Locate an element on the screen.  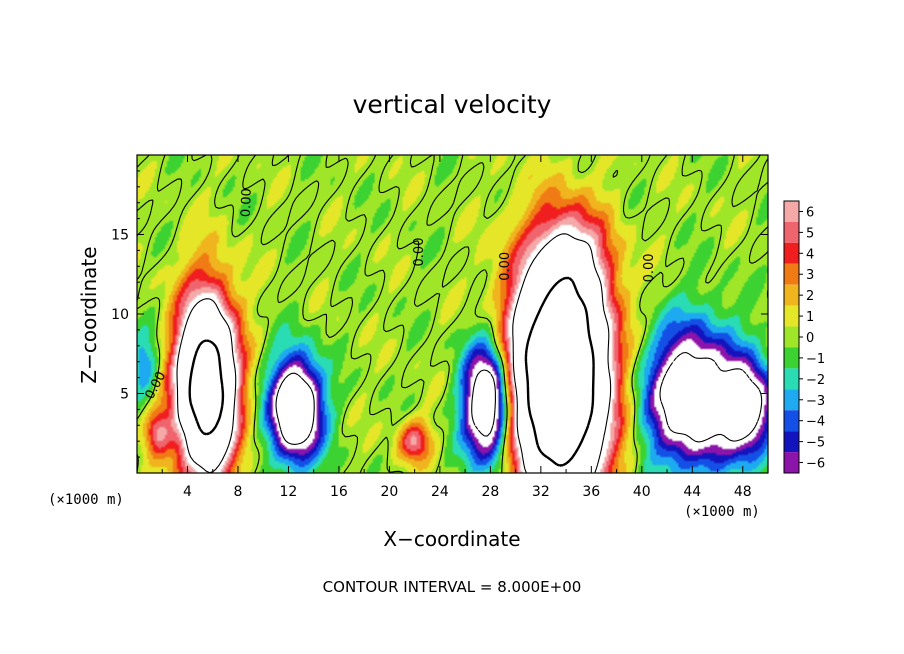
y-axis-label: Z−coordinate is located at coordinates (89, 314).